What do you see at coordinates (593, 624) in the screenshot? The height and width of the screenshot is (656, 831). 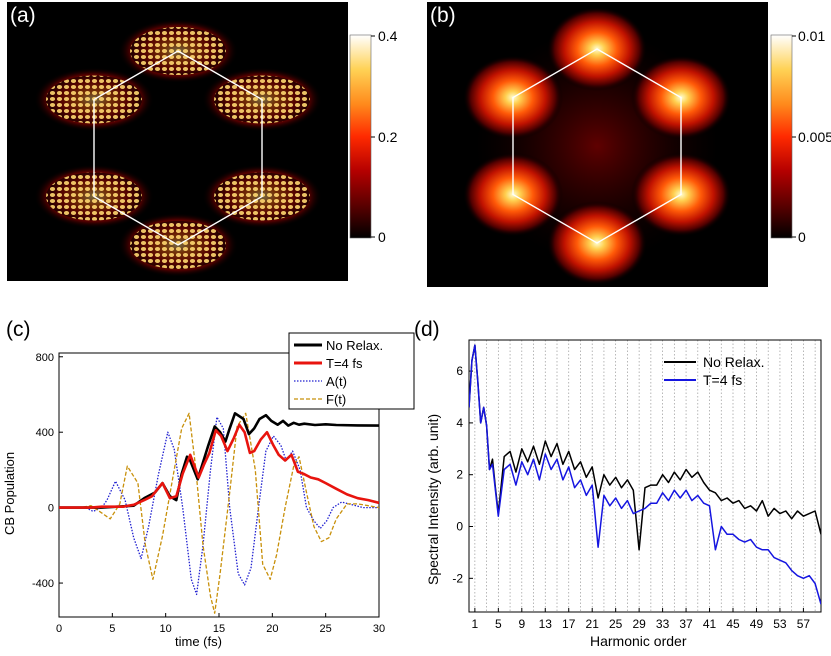 I see `x-tick-label-d: 21` at bounding box center [593, 624].